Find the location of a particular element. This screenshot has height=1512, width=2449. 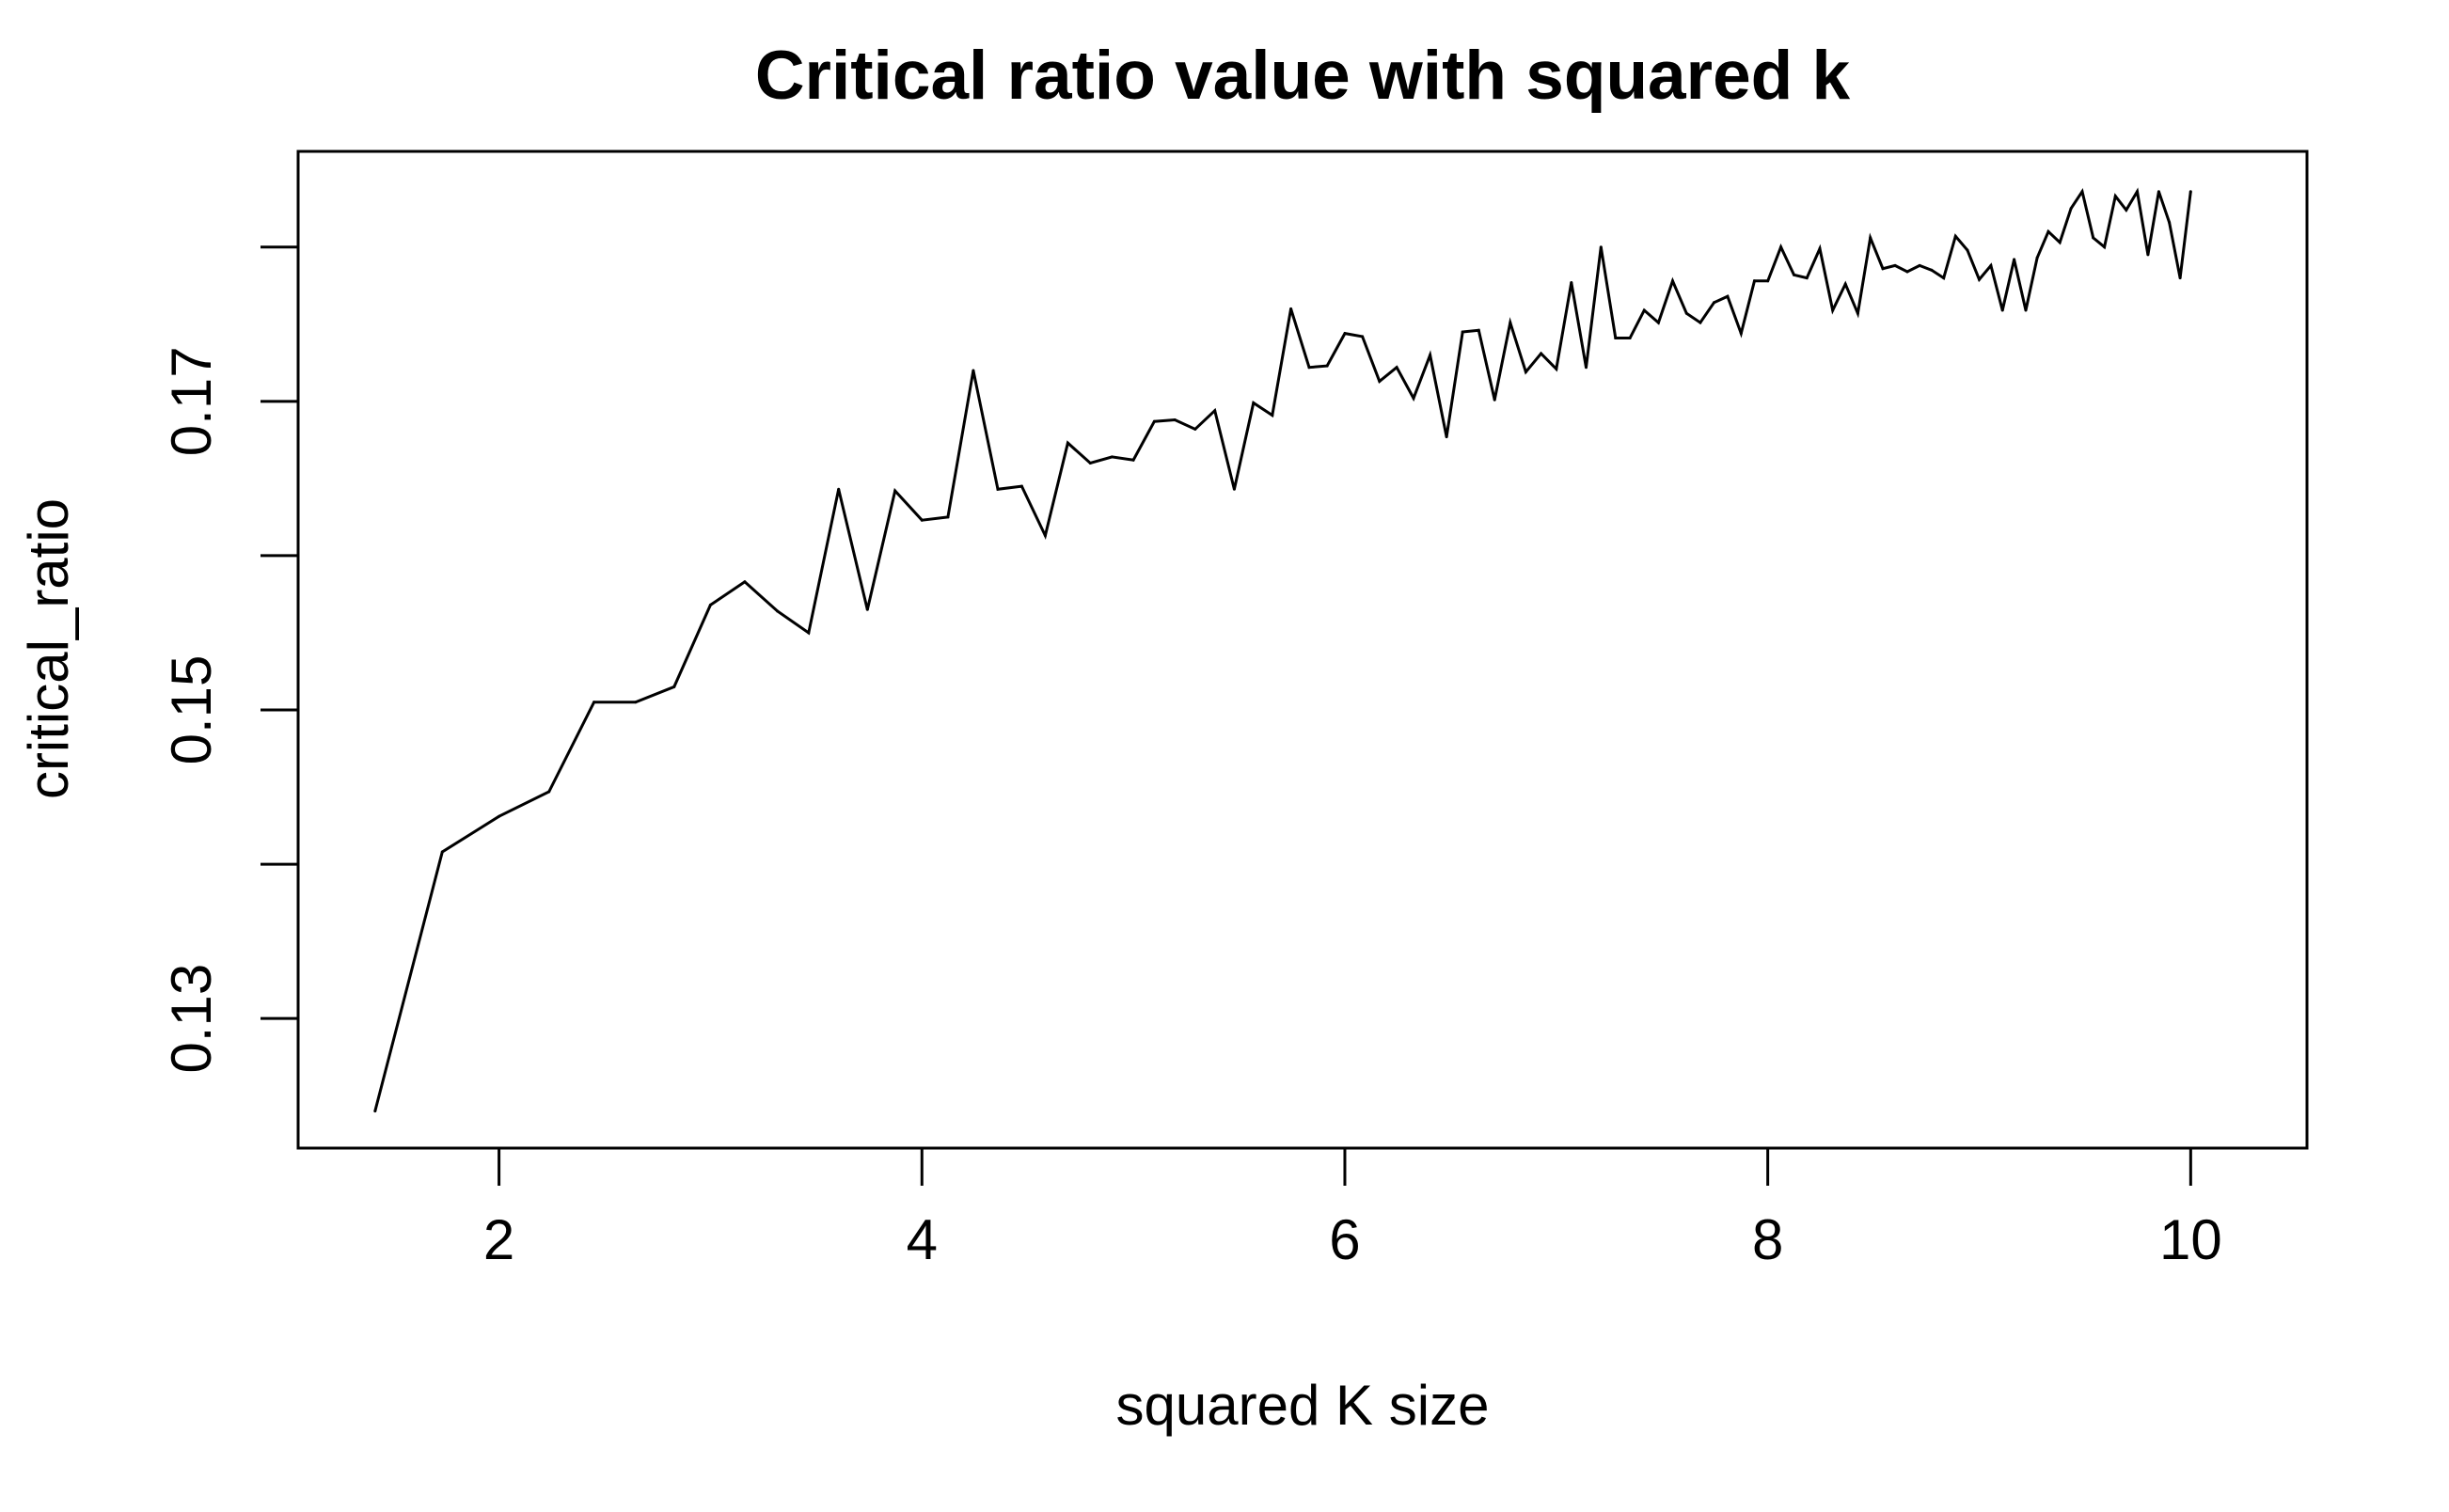

y-tick-label: 0.13 is located at coordinates (191, 1019).